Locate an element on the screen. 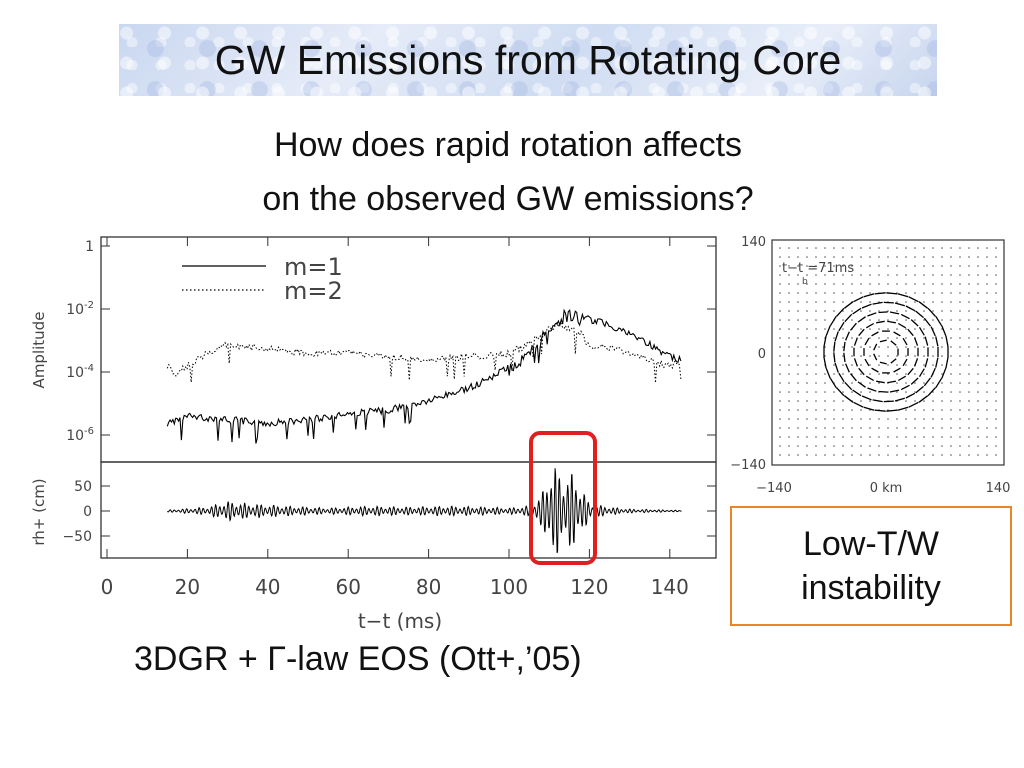 The height and width of the screenshot is (768, 1024). amplitude-series is located at coordinates (424, 376).